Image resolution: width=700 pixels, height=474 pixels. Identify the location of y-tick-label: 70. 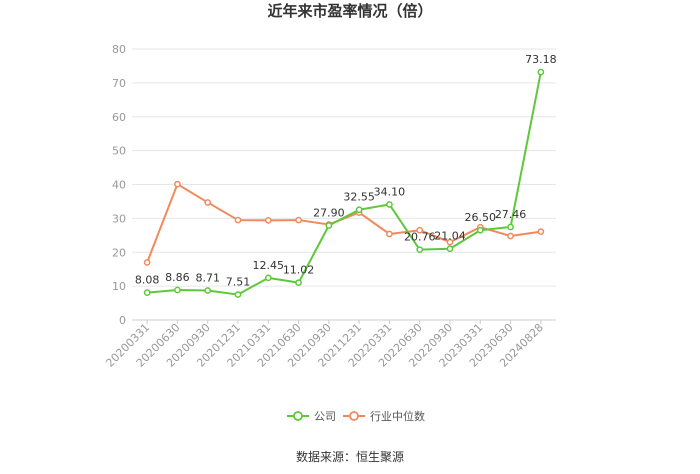
(119, 83).